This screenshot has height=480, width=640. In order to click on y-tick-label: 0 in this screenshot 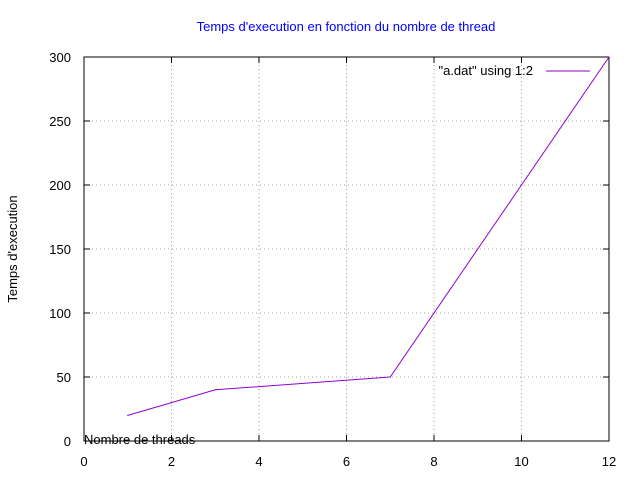, I will do `click(67, 441)`.